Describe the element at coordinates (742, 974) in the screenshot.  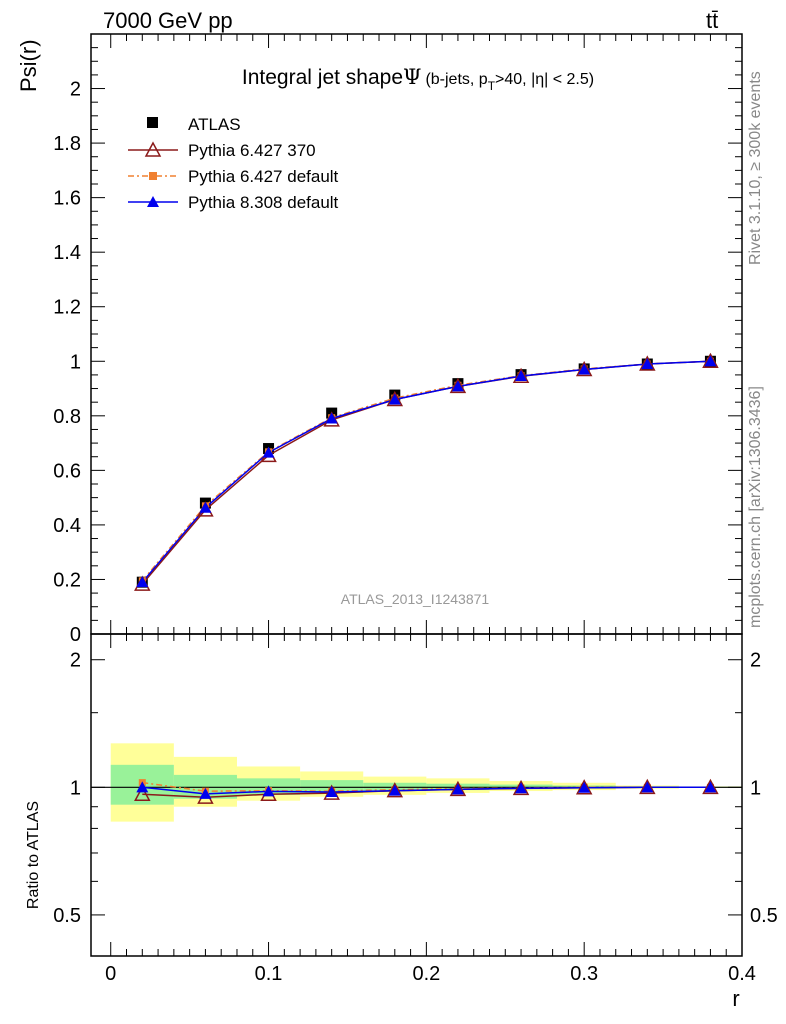
I see `x-tick-label: 0.4` at that location.